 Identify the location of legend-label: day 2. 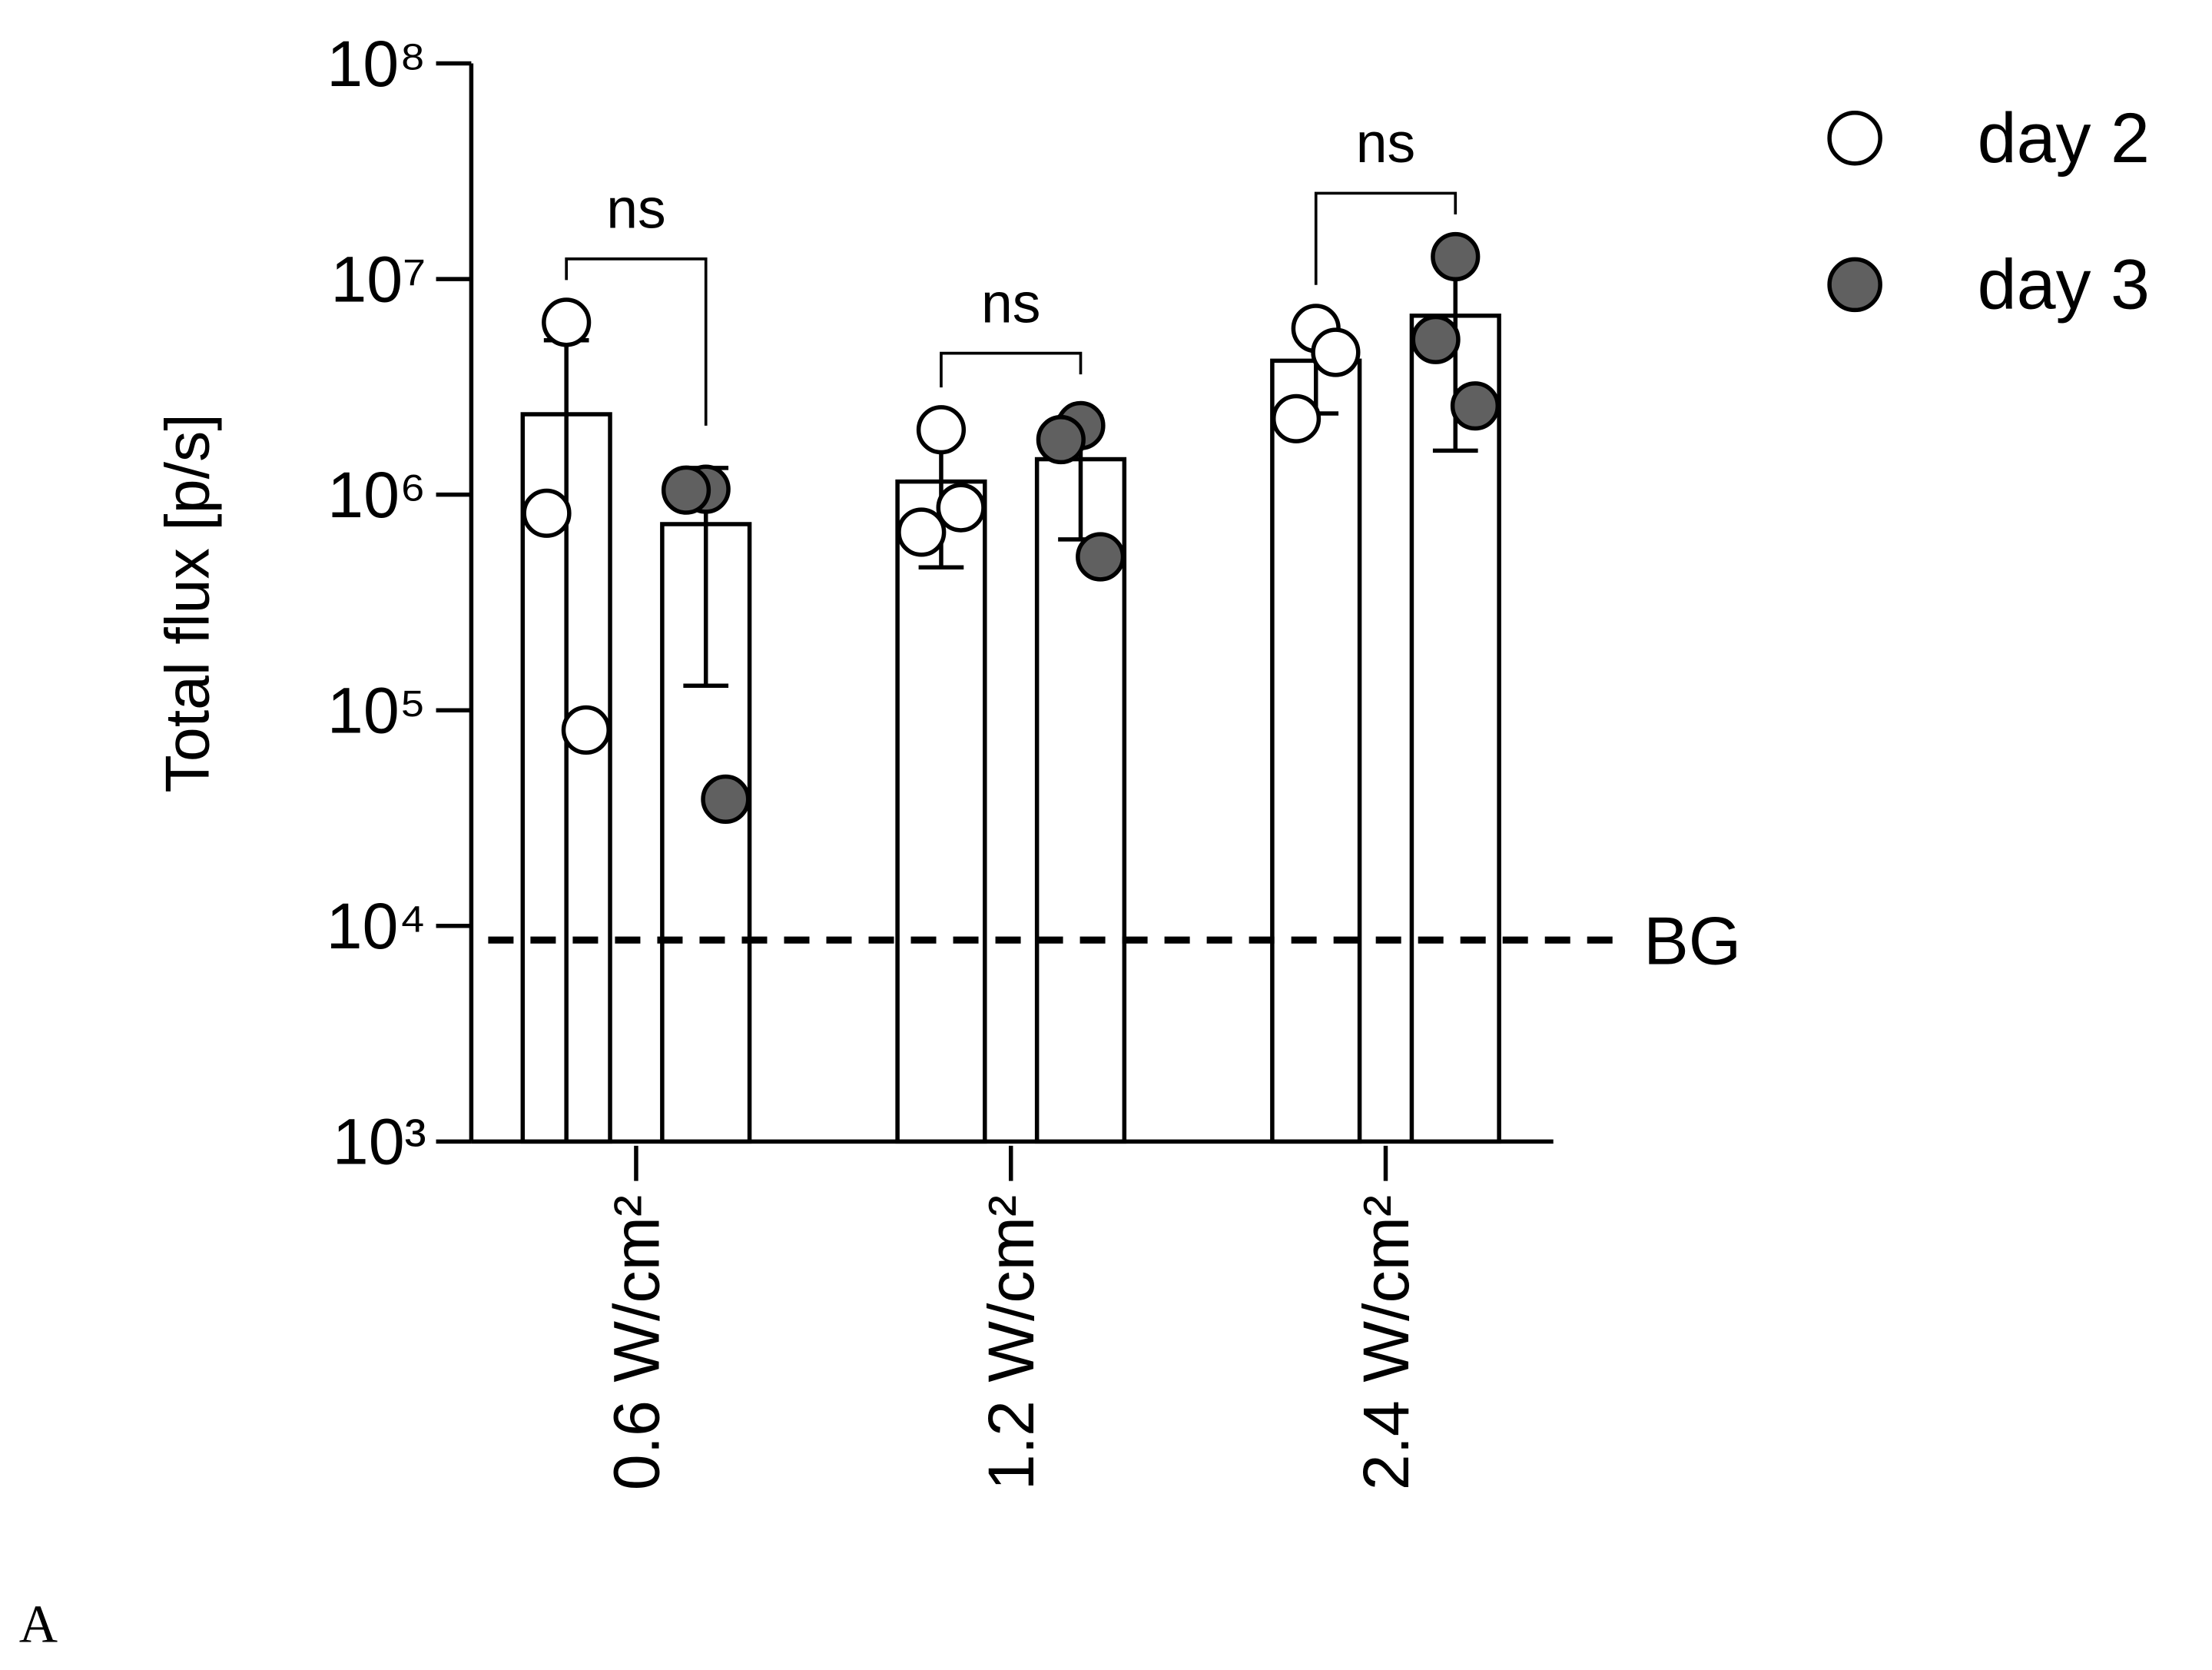
(2064, 138).